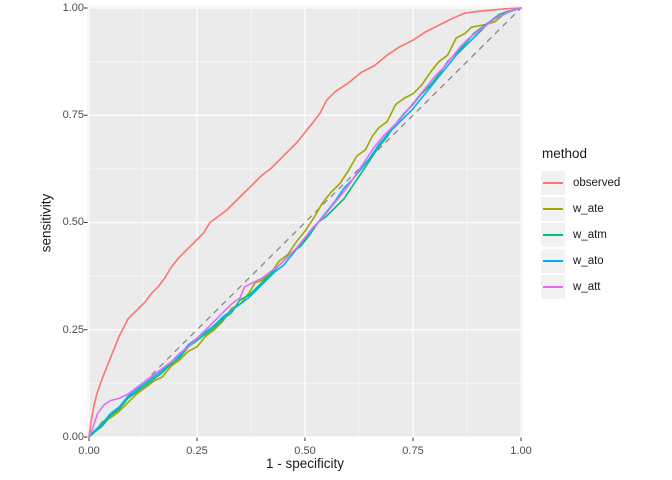 The width and height of the screenshot is (672, 480). What do you see at coordinates (590, 235) in the screenshot?
I see `legend-item-label: w_atm` at bounding box center [590, 235].